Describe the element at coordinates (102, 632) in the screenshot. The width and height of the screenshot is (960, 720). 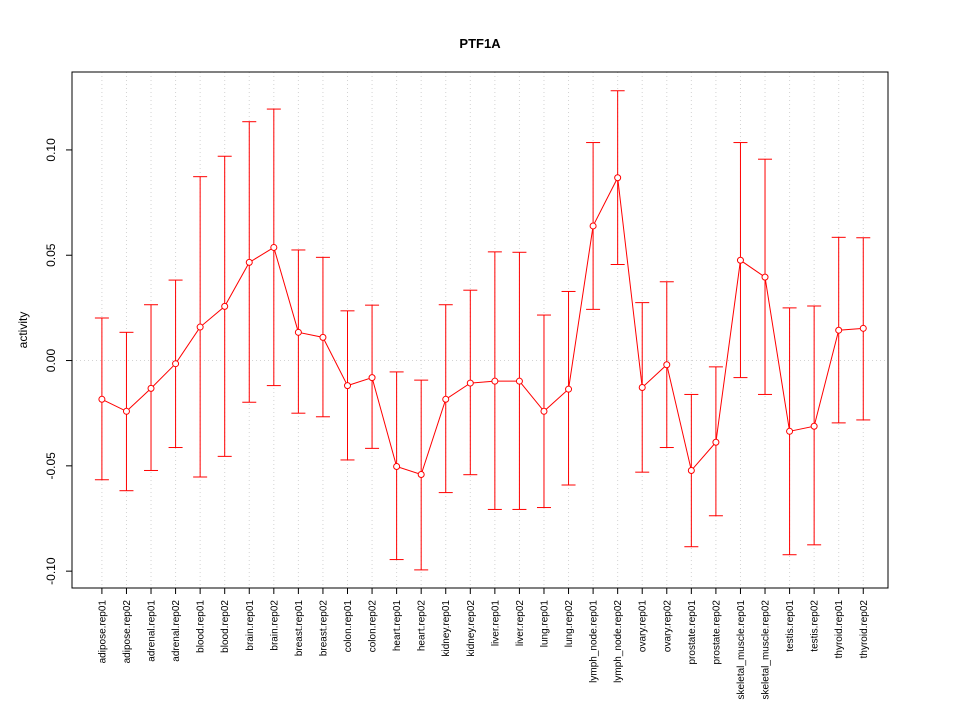
I see `x-tick-label: adipose.rep01` at that location.